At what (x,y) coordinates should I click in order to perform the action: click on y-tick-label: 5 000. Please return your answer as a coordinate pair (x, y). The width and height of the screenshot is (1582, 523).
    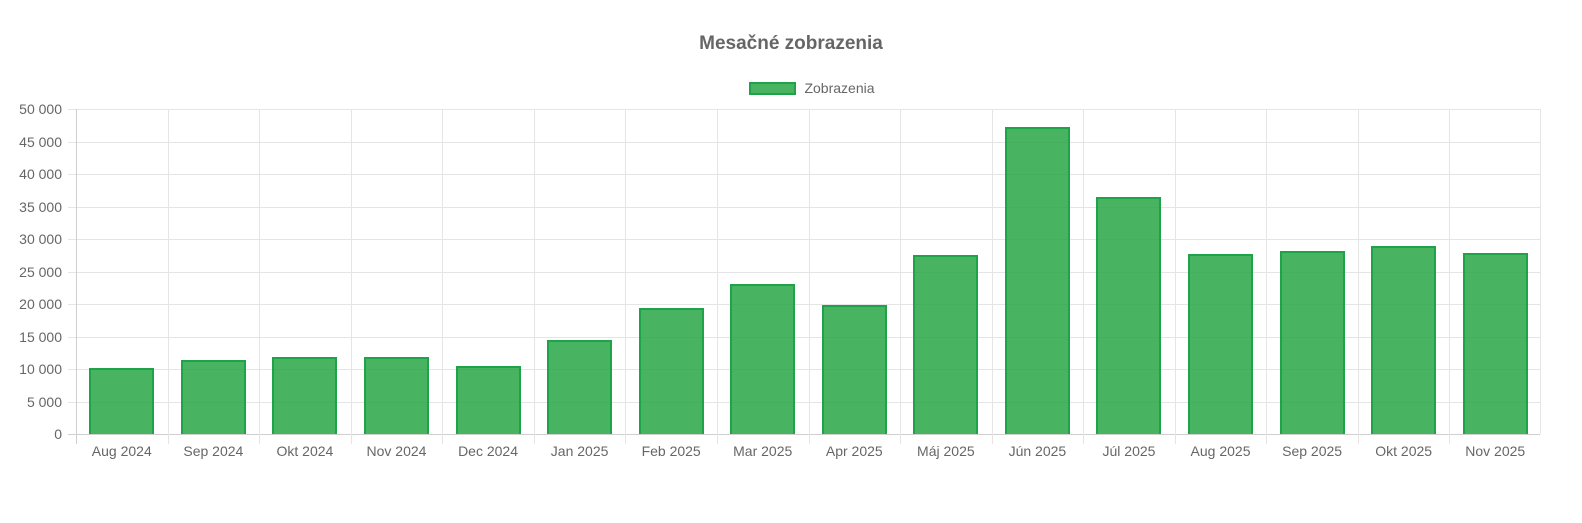
    Looking at the image, I should click on (44, 401).